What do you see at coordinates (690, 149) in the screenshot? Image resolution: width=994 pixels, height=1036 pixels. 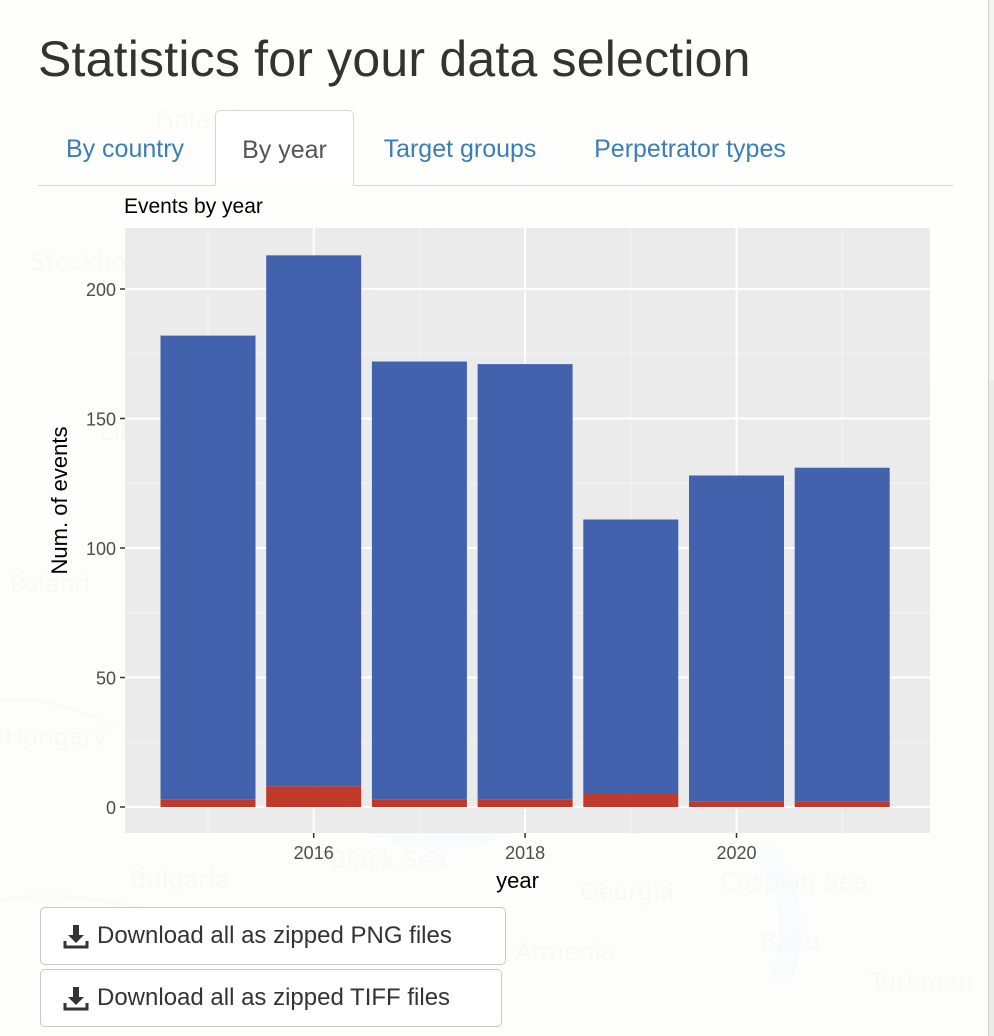 I see `tab-perpetrator-types: Perpetrator types` at bounding box center [690, 149].